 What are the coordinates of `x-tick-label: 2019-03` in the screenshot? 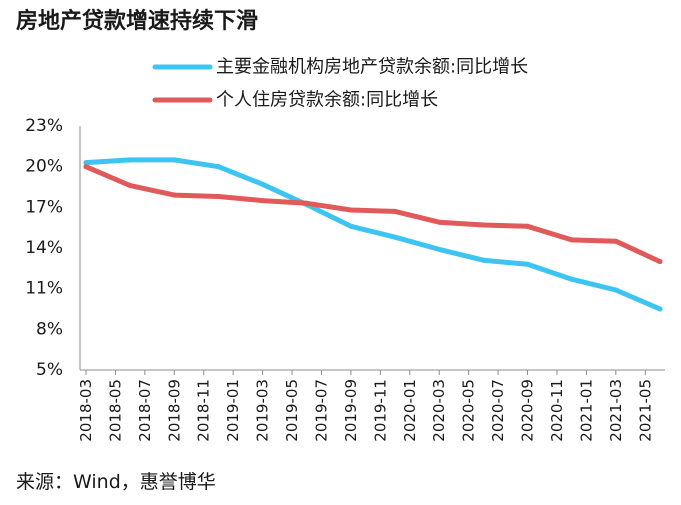 It's located at (263, 410).